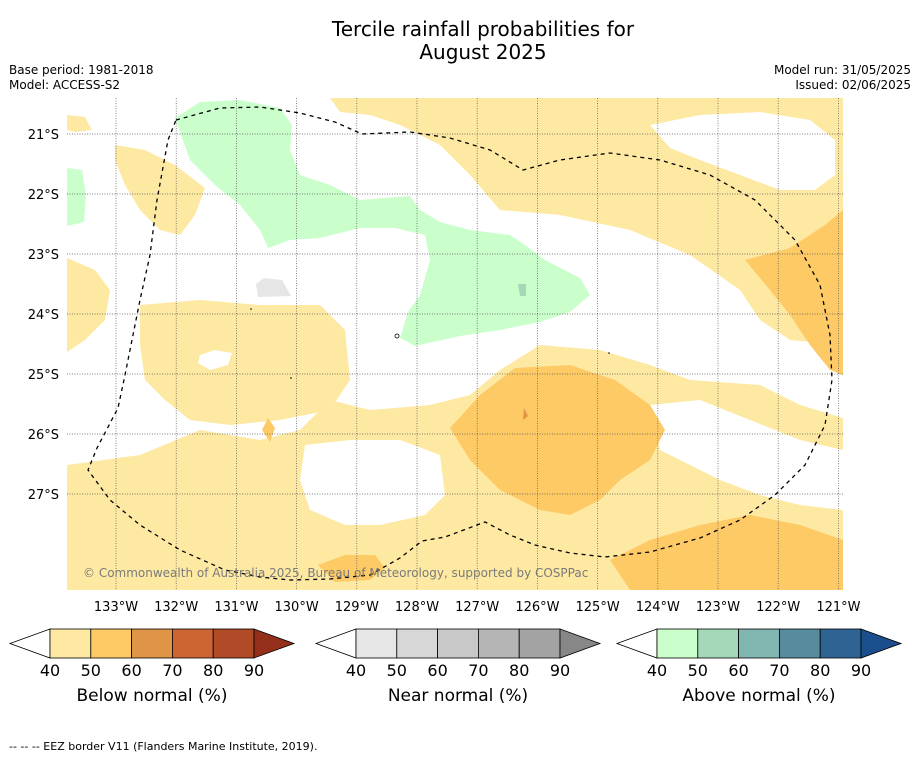  What do you see at coordinates (81, 70) in the screenshot?
I see `base-period-label: Base period: 1981-2018` at bounding box center [81, 70].